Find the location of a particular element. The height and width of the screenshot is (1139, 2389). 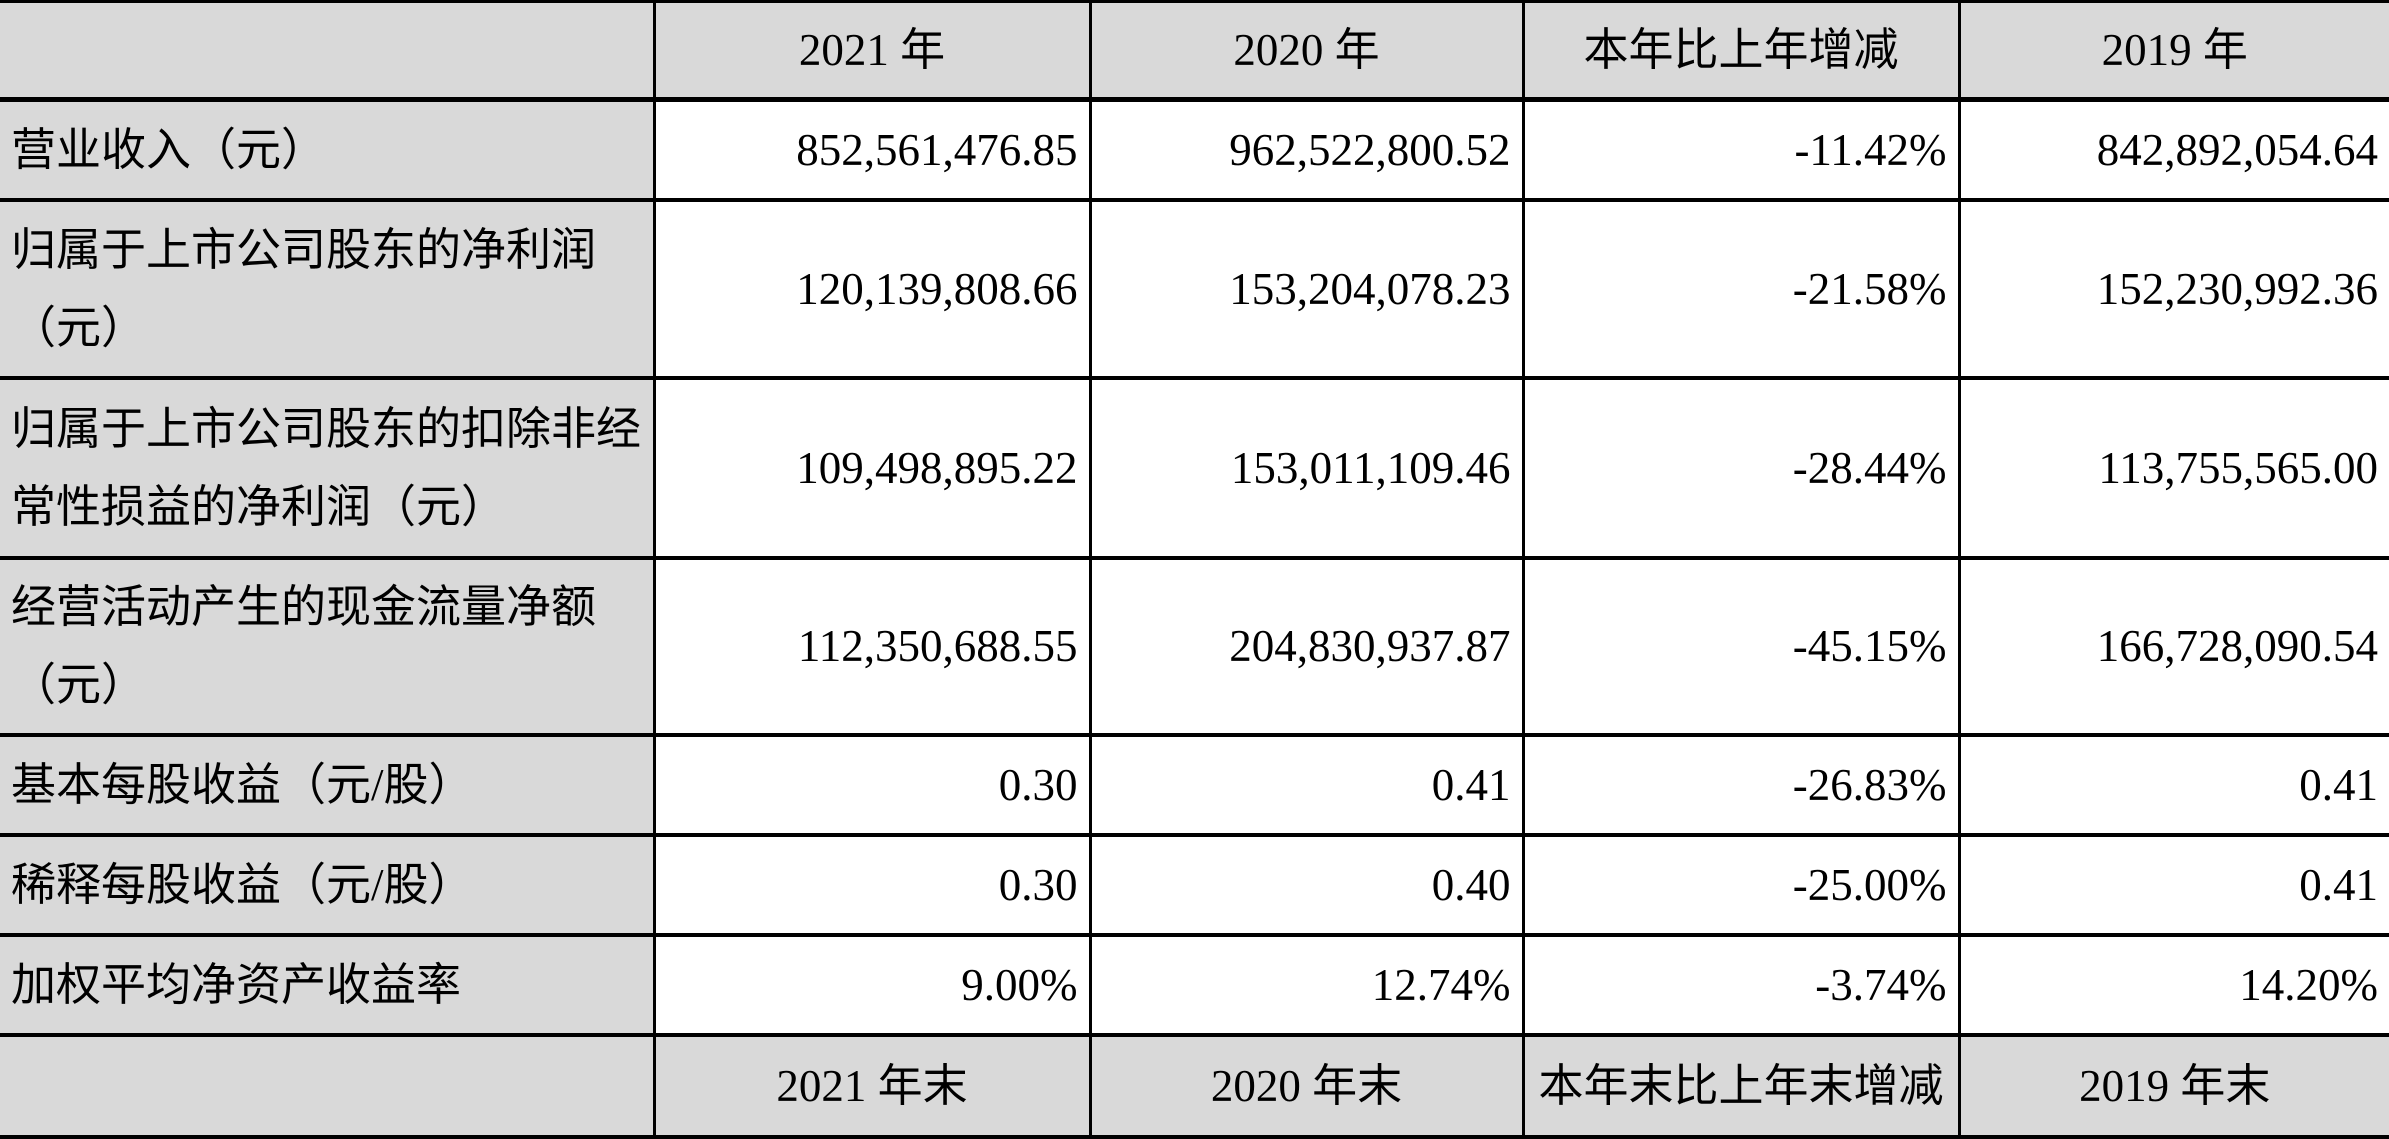

header-col-year-end-change: 本年末比上年末增减 is located at coordinates (1740, 1086).